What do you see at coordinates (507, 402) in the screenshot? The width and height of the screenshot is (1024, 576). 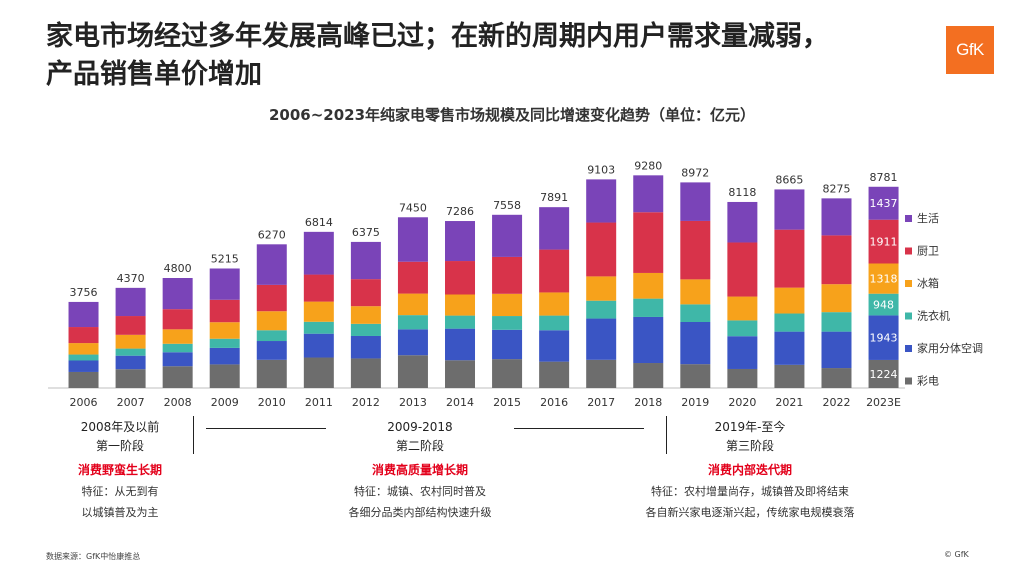 I see `x-tick-label: 2015` at bounding box center [507, 402].